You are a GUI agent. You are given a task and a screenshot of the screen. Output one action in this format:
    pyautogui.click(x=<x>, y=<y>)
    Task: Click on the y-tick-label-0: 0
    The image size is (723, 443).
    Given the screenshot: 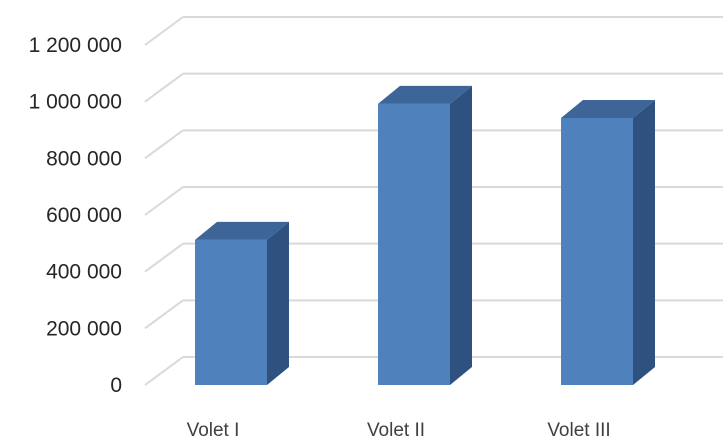 What is the action you would take?
    pyautogui.click(x=116, y=385)
    